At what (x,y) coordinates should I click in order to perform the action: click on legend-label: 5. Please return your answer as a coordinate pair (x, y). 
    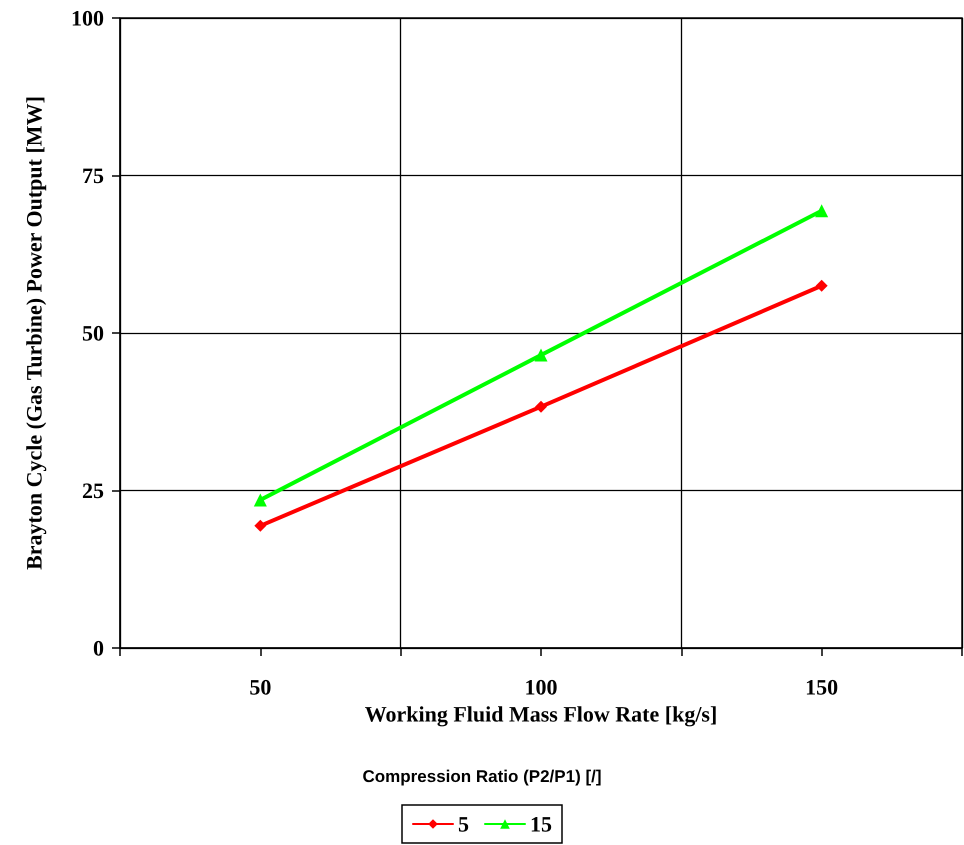
    Looking at the image, I should click on (463, 824).